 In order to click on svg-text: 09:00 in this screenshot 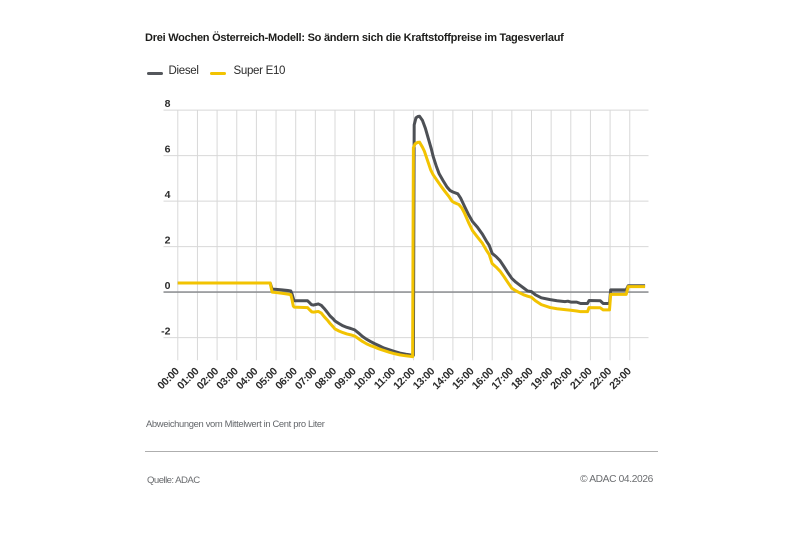, I will do `click(345, 378)`.